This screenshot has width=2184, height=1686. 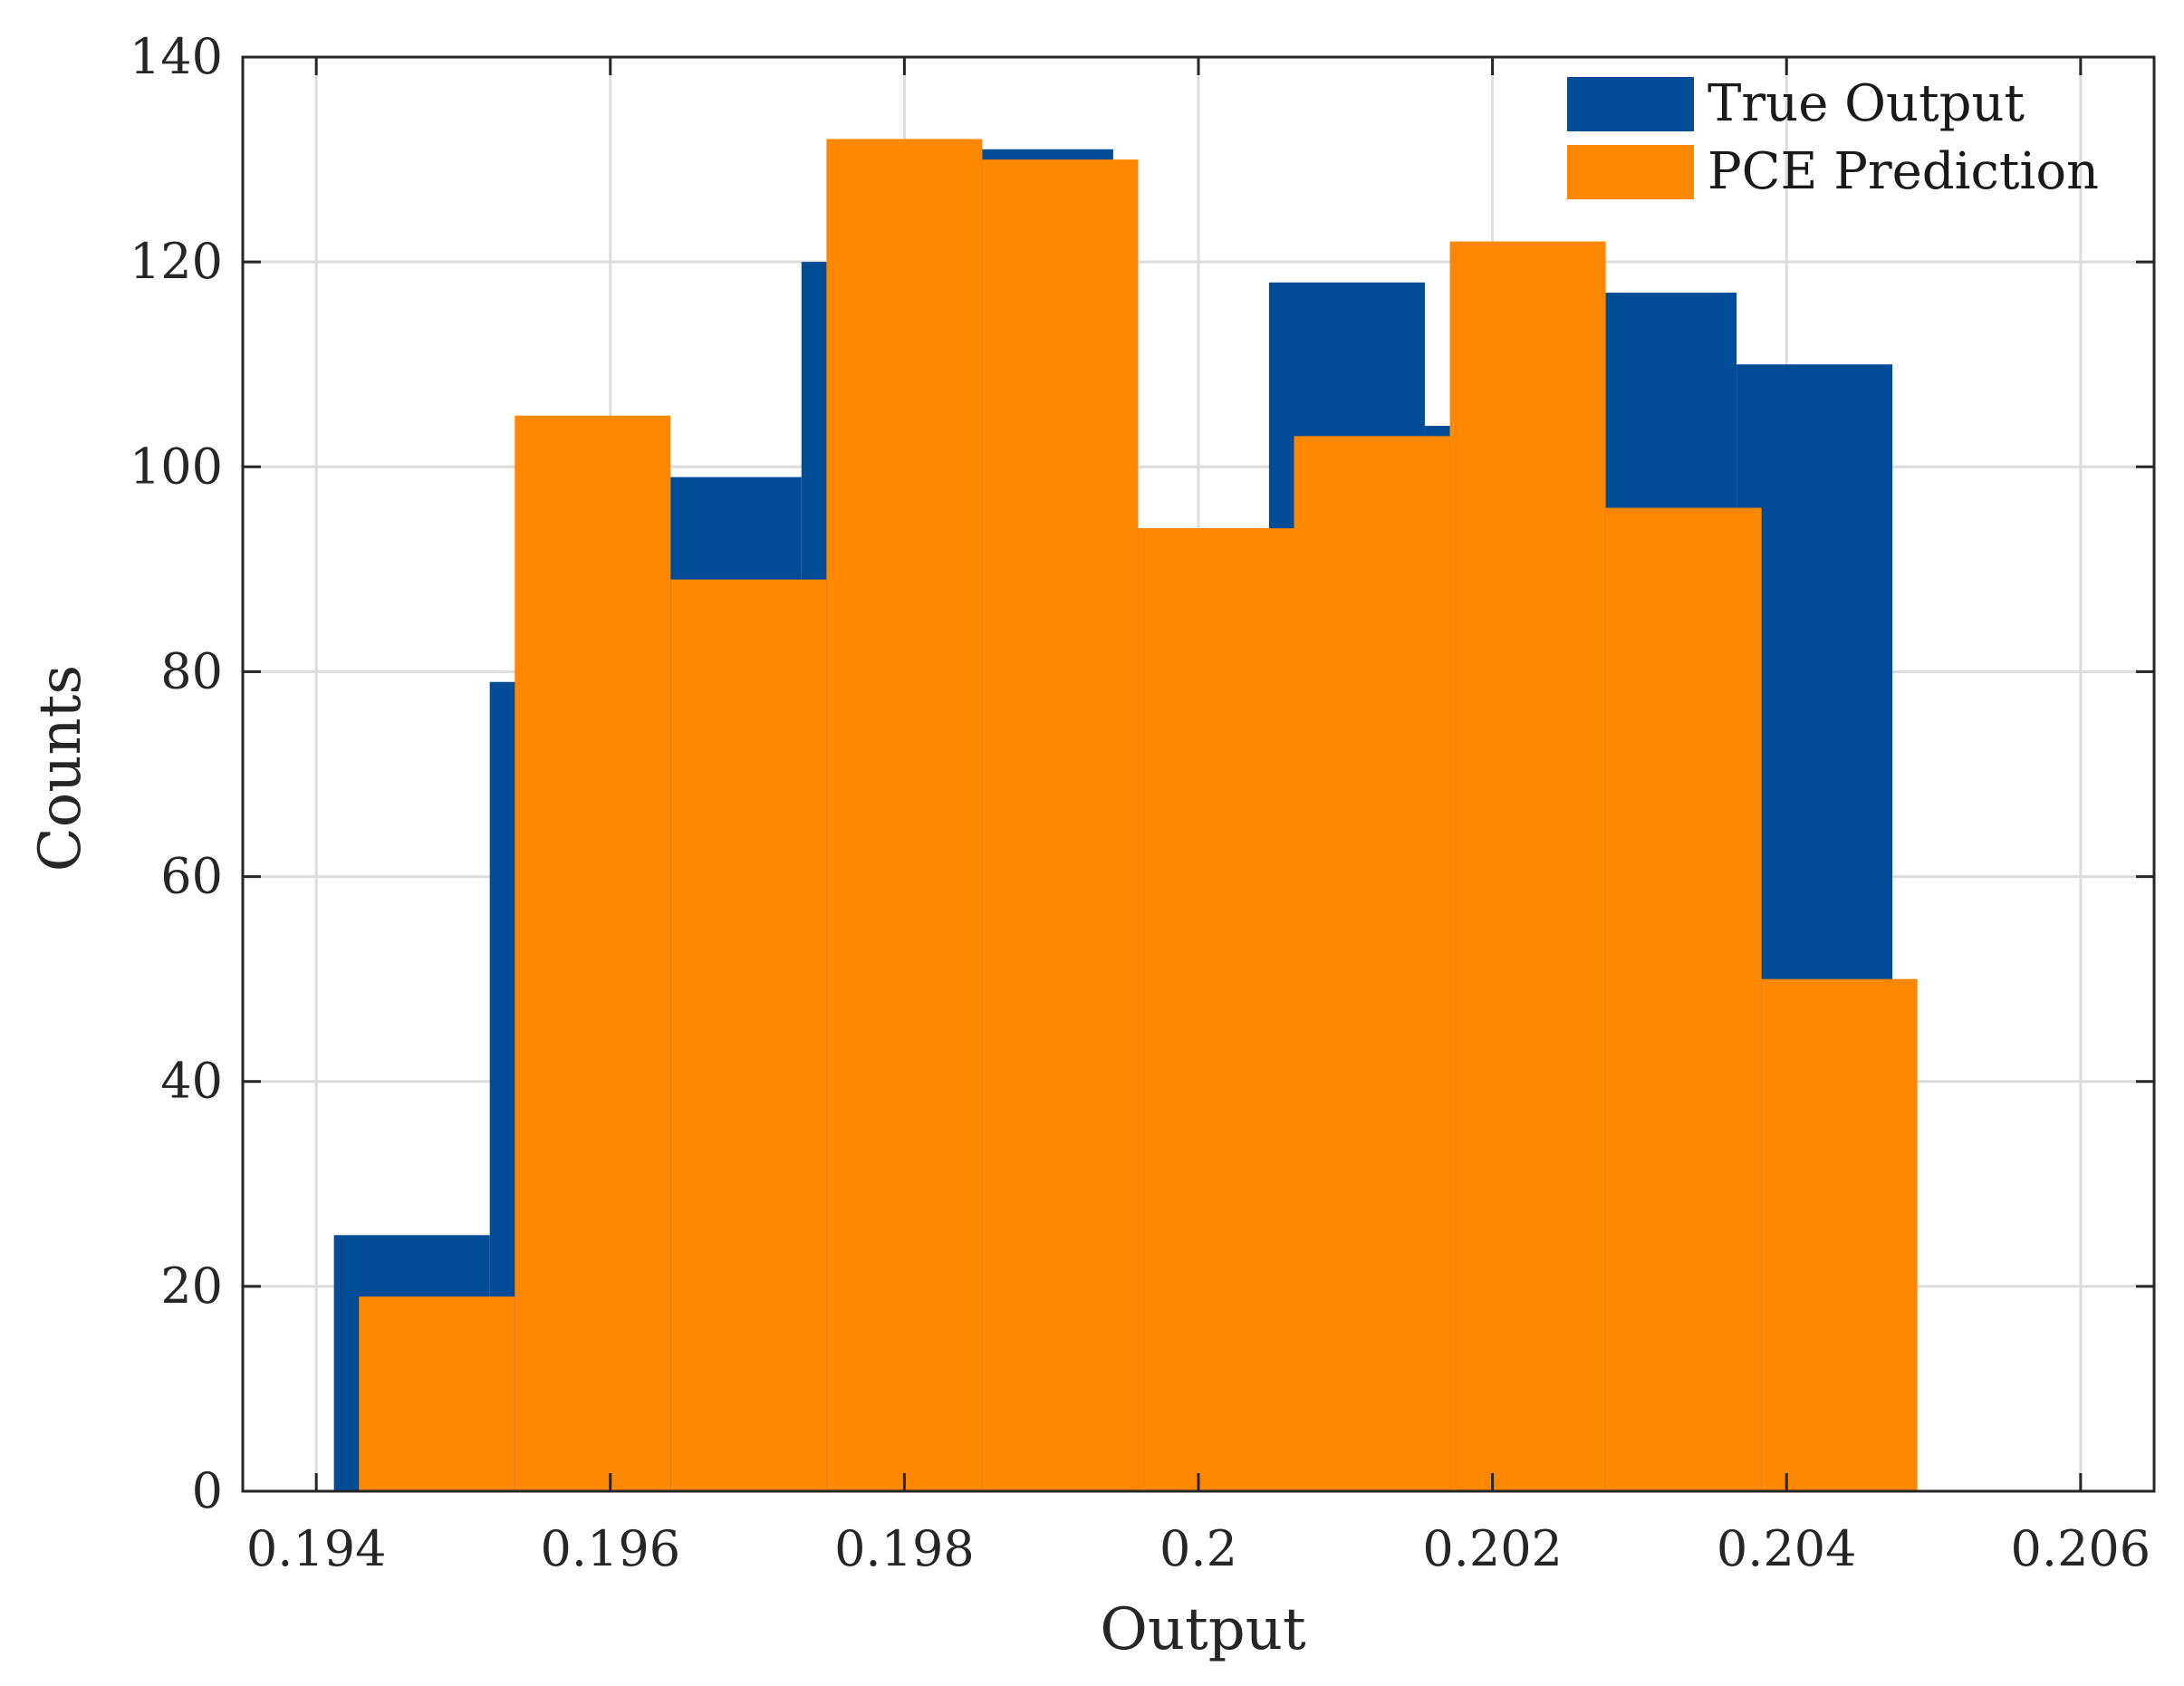 I want to click on x-tick-label: 0.206, so click(x=2081, y=1548).